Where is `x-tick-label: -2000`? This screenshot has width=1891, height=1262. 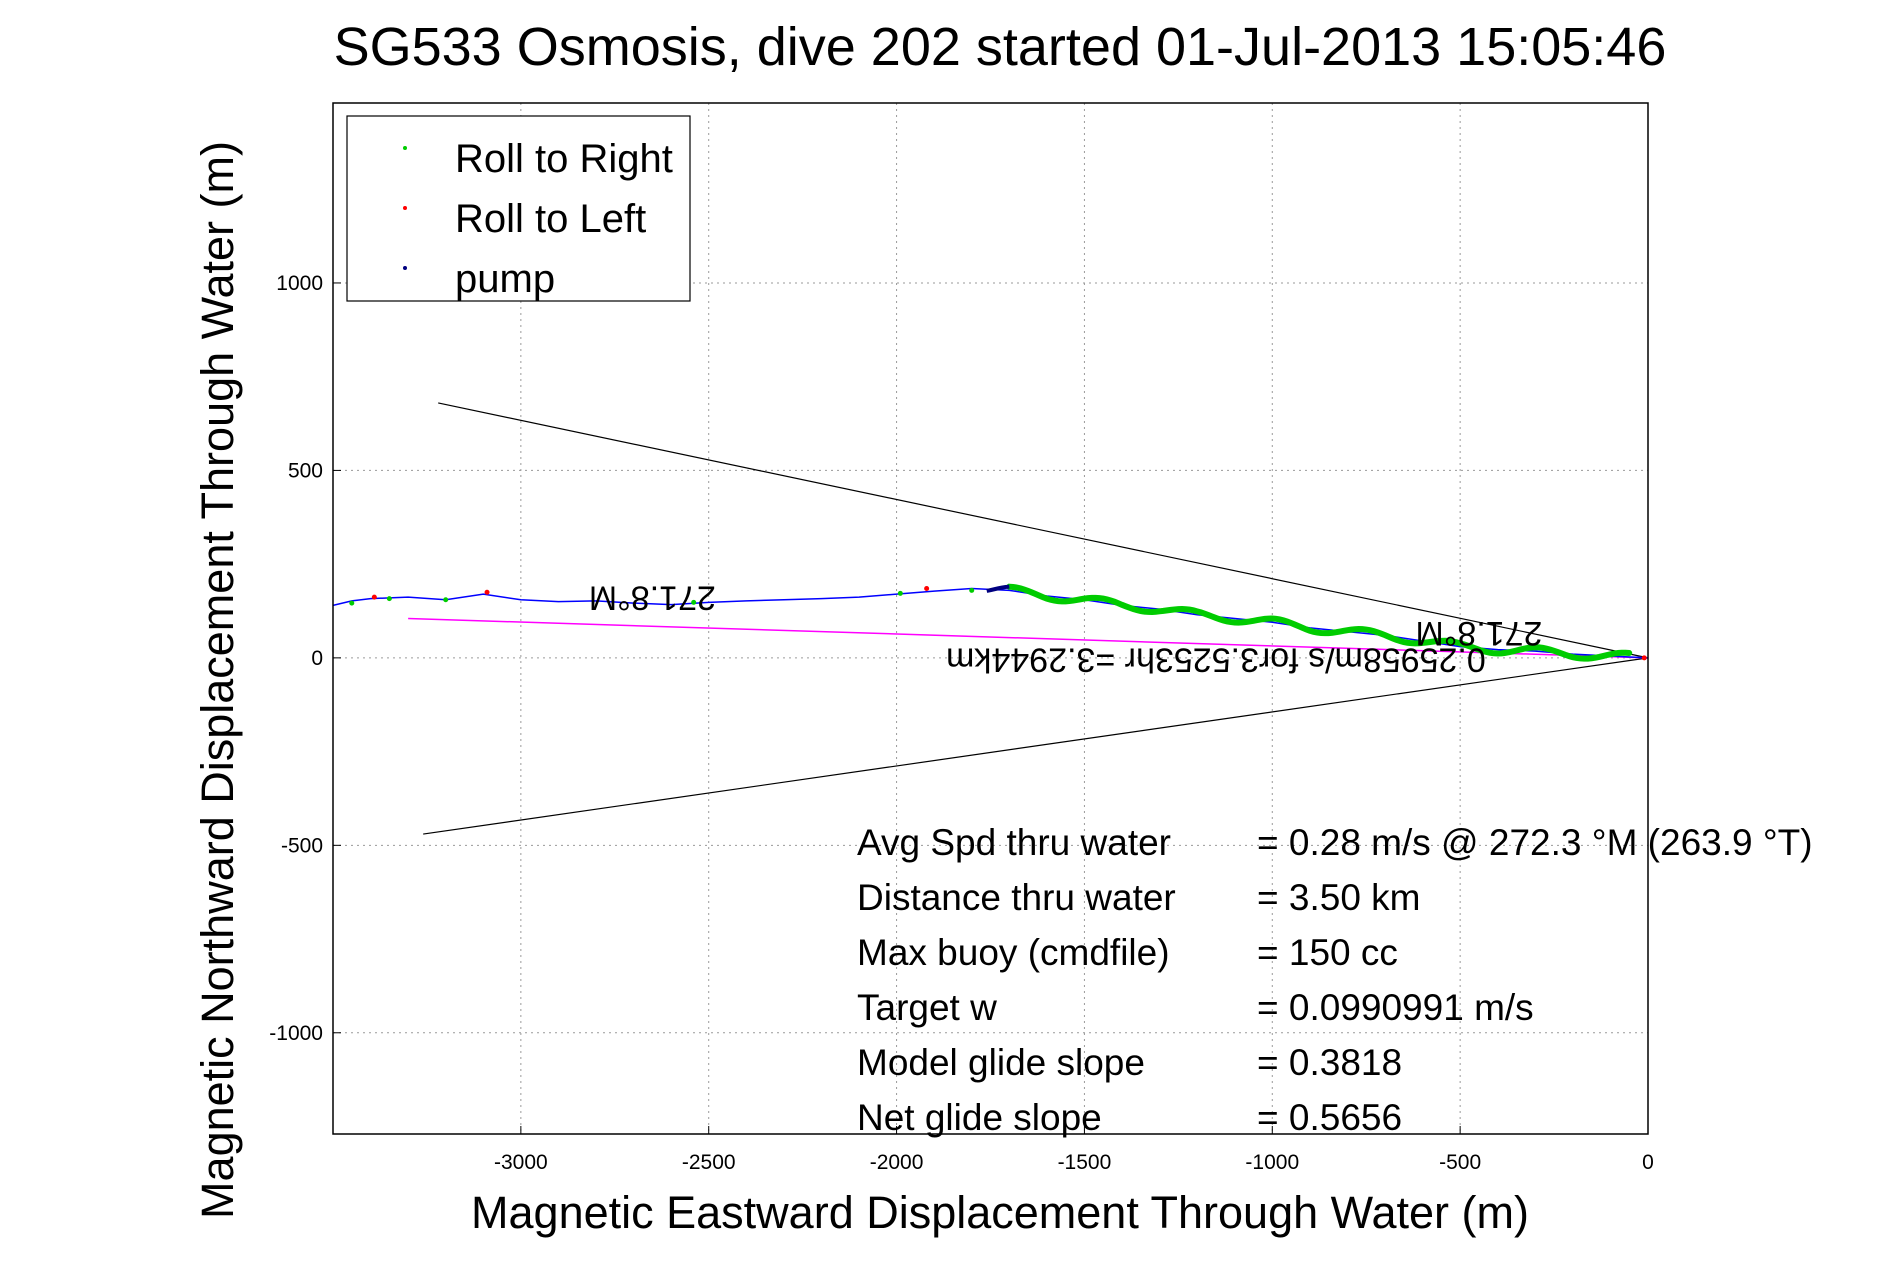
x-tick-label: -2000 is located at coordinates (897, 1162).